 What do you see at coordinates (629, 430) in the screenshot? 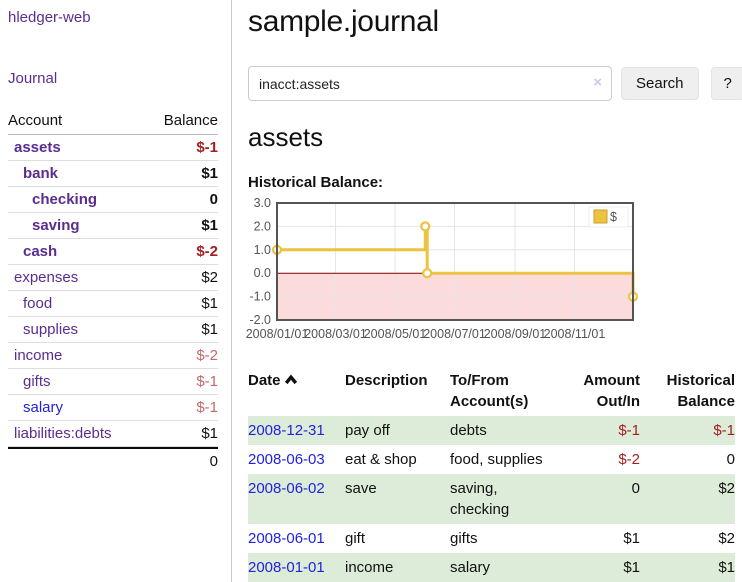
I see `register-amount-cell: $-1` at bounding box center [629, 430].